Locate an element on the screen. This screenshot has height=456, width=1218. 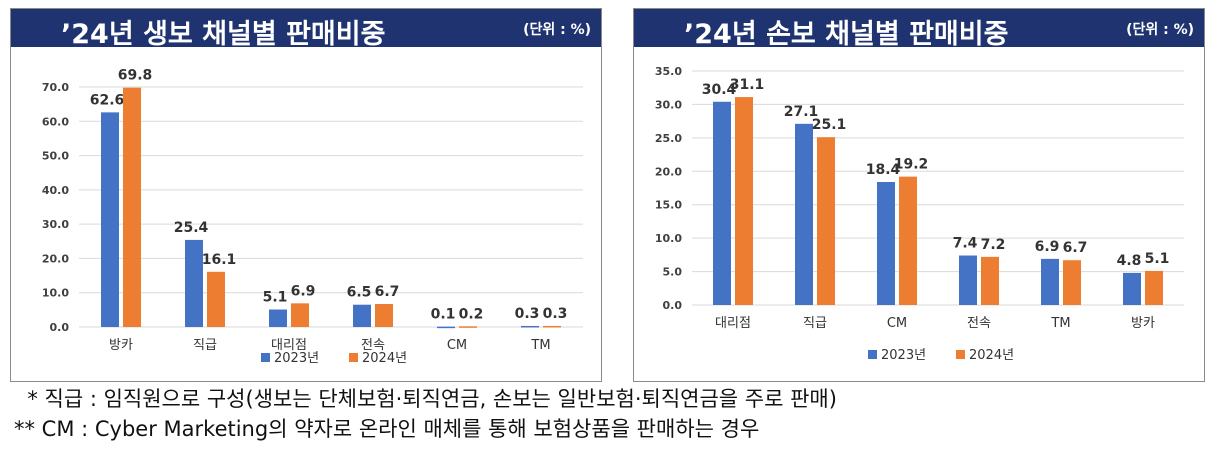
life-category-label: 전속 is located at coordinates (373, 345).